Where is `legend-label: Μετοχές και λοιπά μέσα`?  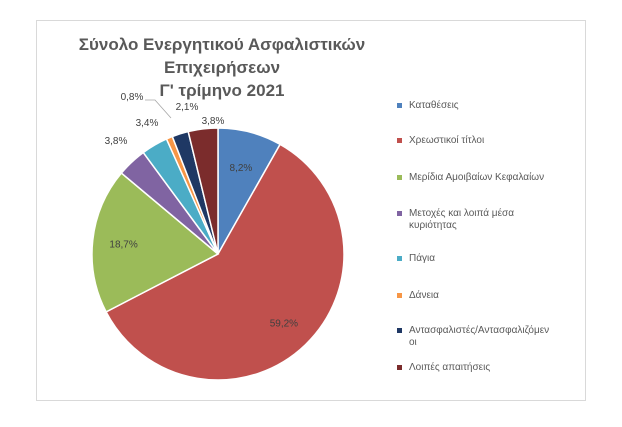 legend-label: Μετοχές και λοιπά μέσα is located at coordinates (461, 213).